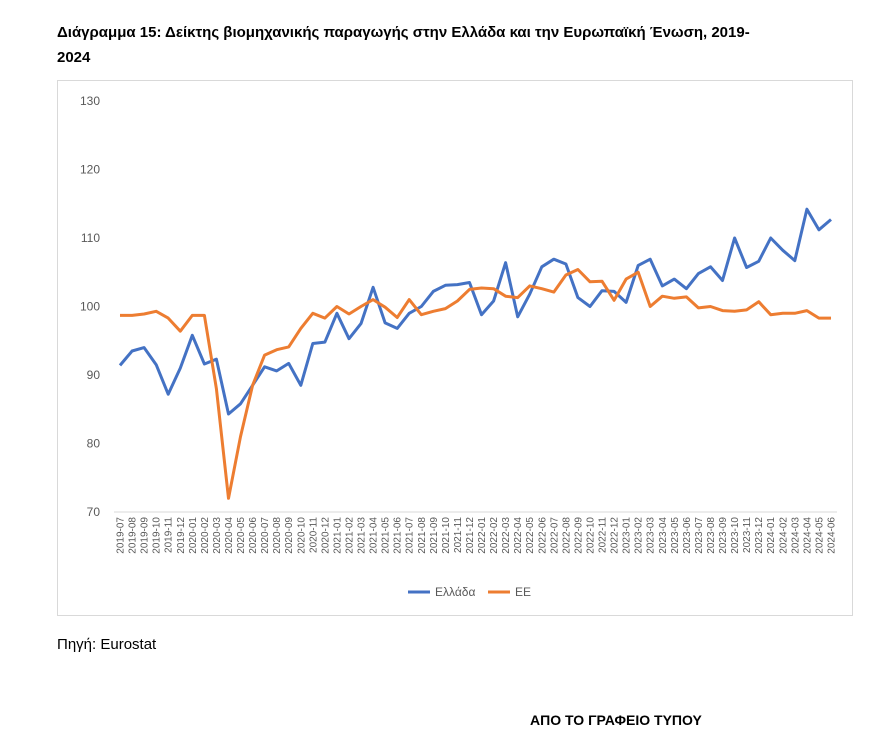  Describe the element at coordinates (253, 535) in the screenshot. I see `x-tick-label: 2020-06` at that location.